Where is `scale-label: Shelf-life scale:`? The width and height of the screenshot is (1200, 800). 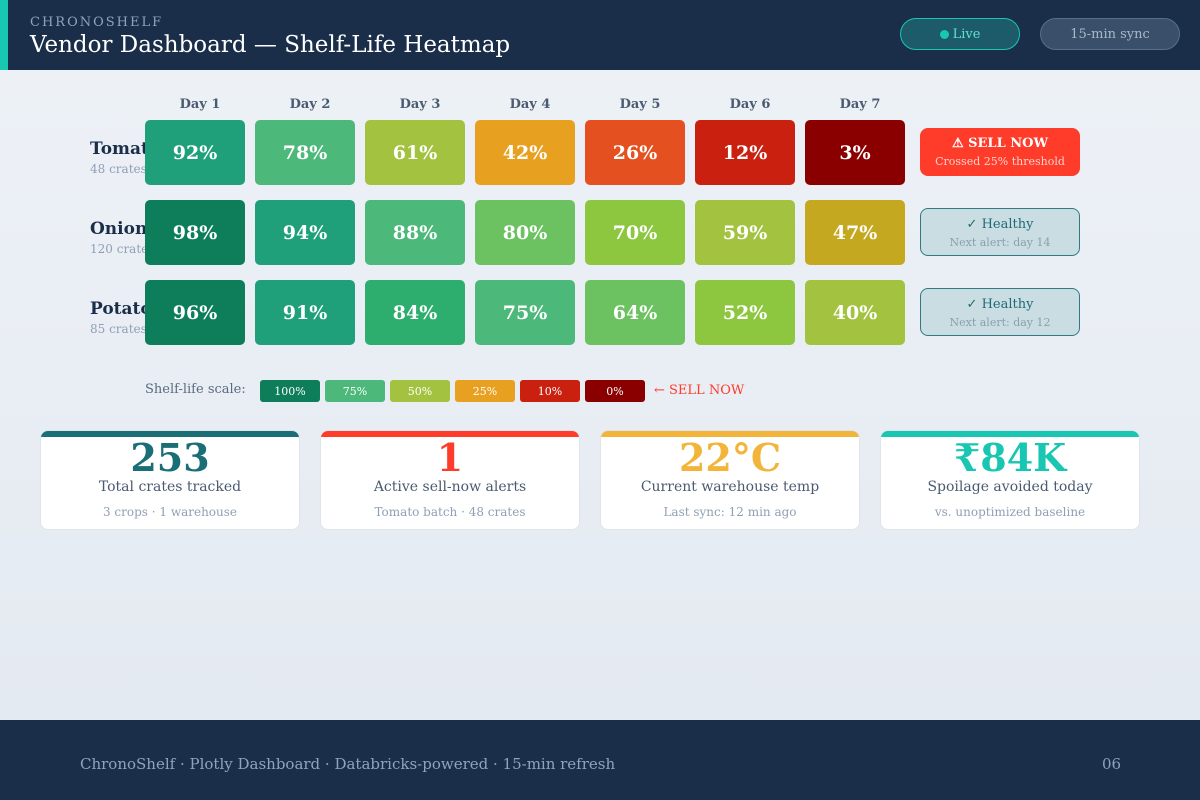 scale-label: Shelf-life scale: is located at coordinates (195, 389).